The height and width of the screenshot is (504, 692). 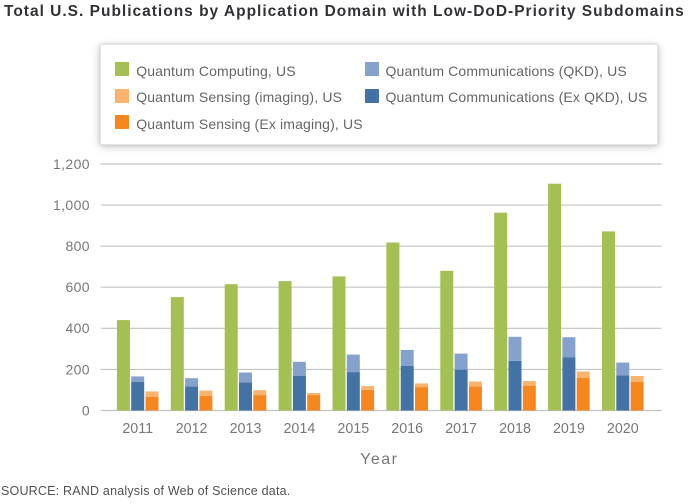 What do you see at coordinates (299, 429) in the screenshot?
I see `svg-text: 2014` at bounding box center [299, 429].